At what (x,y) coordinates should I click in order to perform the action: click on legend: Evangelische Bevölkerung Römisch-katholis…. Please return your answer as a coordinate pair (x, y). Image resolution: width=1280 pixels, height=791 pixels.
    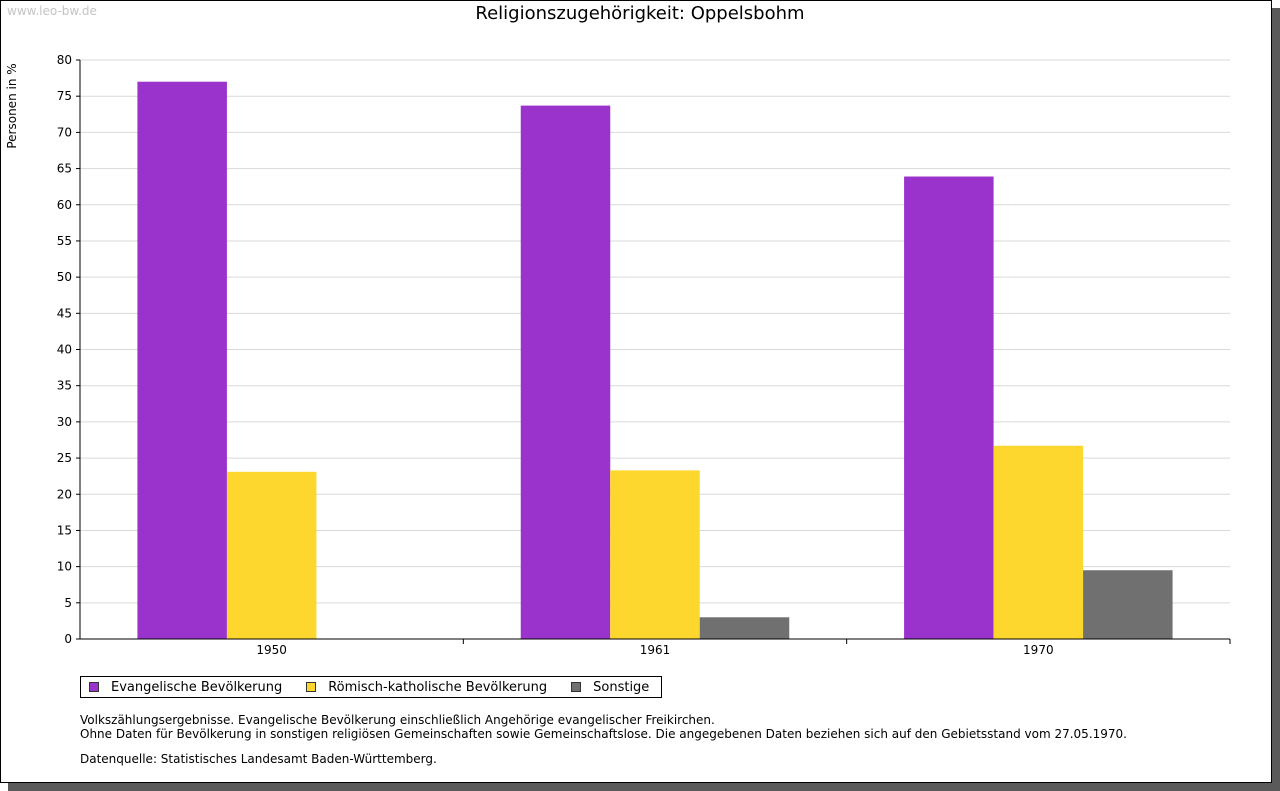
    Looking at the image, I should click on (371, 687).